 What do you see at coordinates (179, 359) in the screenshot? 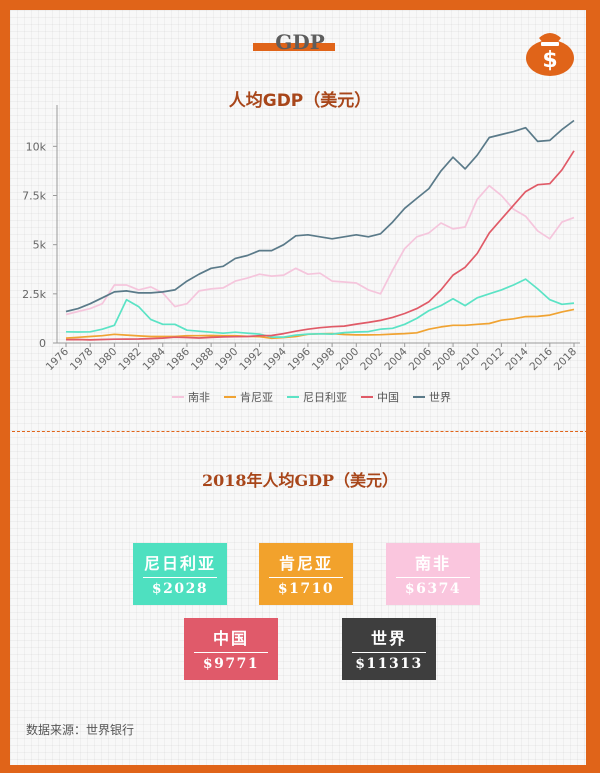
I see `x-tick-label: 1986` at bounding box center [179, 359].